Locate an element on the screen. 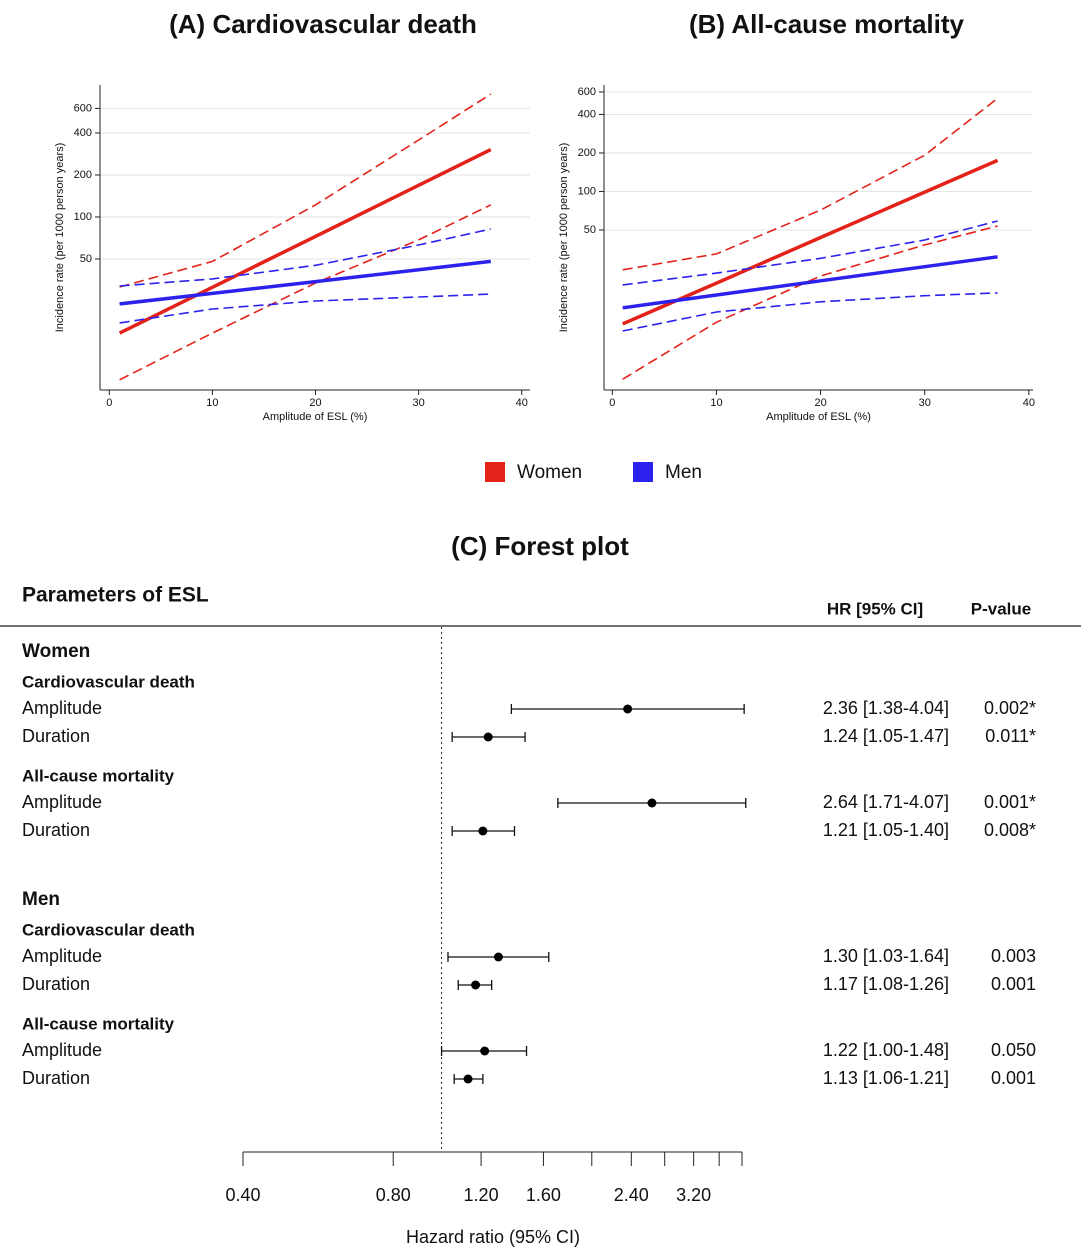  legend-label: Women is located at coordinates (549, 472).